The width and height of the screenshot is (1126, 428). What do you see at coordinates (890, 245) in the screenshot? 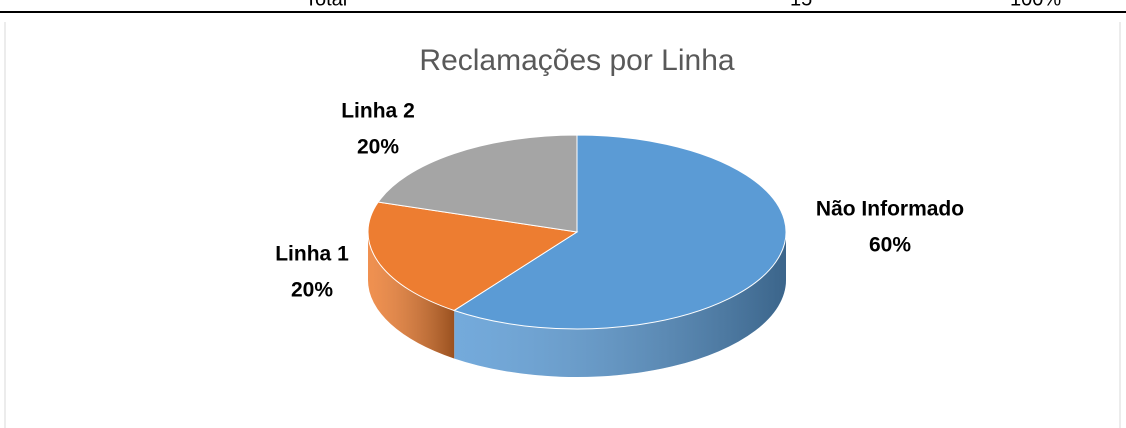
I see `data-label-value: 60%` at bounding box center [890, 245].